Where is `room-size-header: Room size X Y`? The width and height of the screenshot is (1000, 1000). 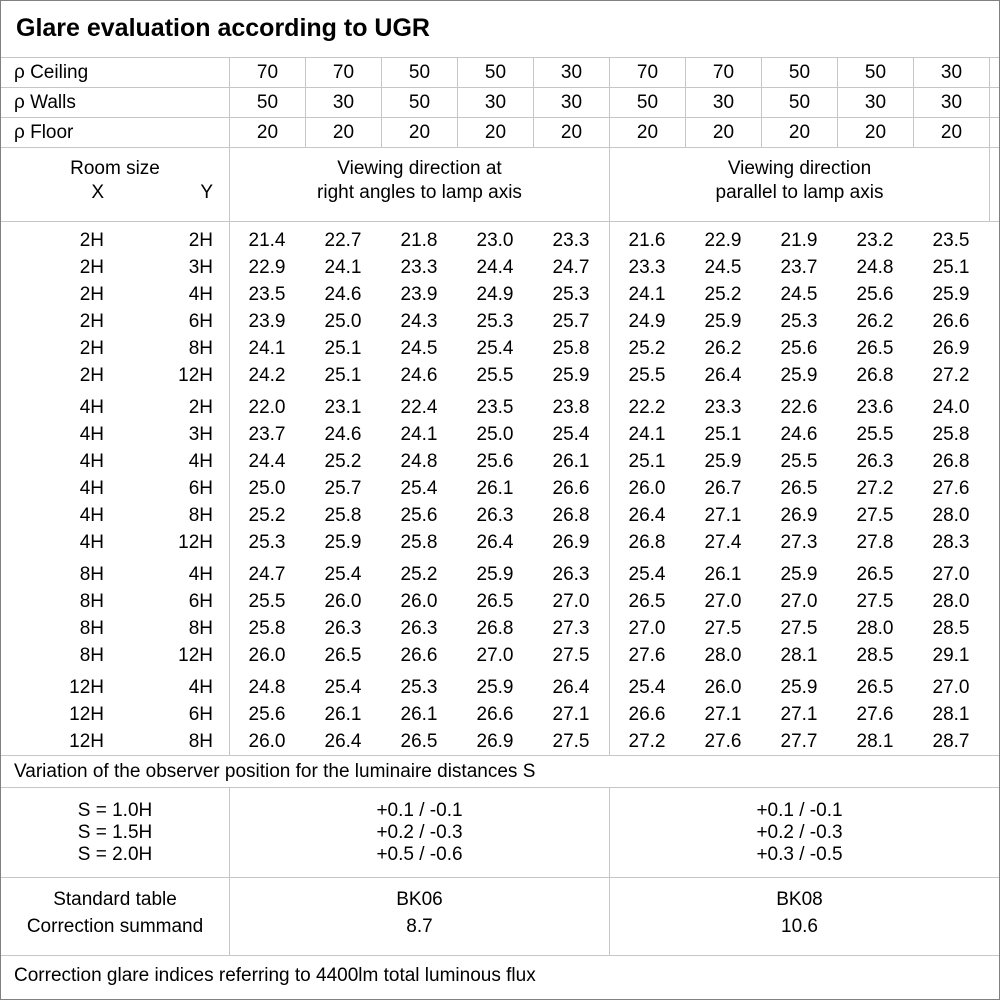
room-size-header: Room size X Y is located at coordinates (115, 184).